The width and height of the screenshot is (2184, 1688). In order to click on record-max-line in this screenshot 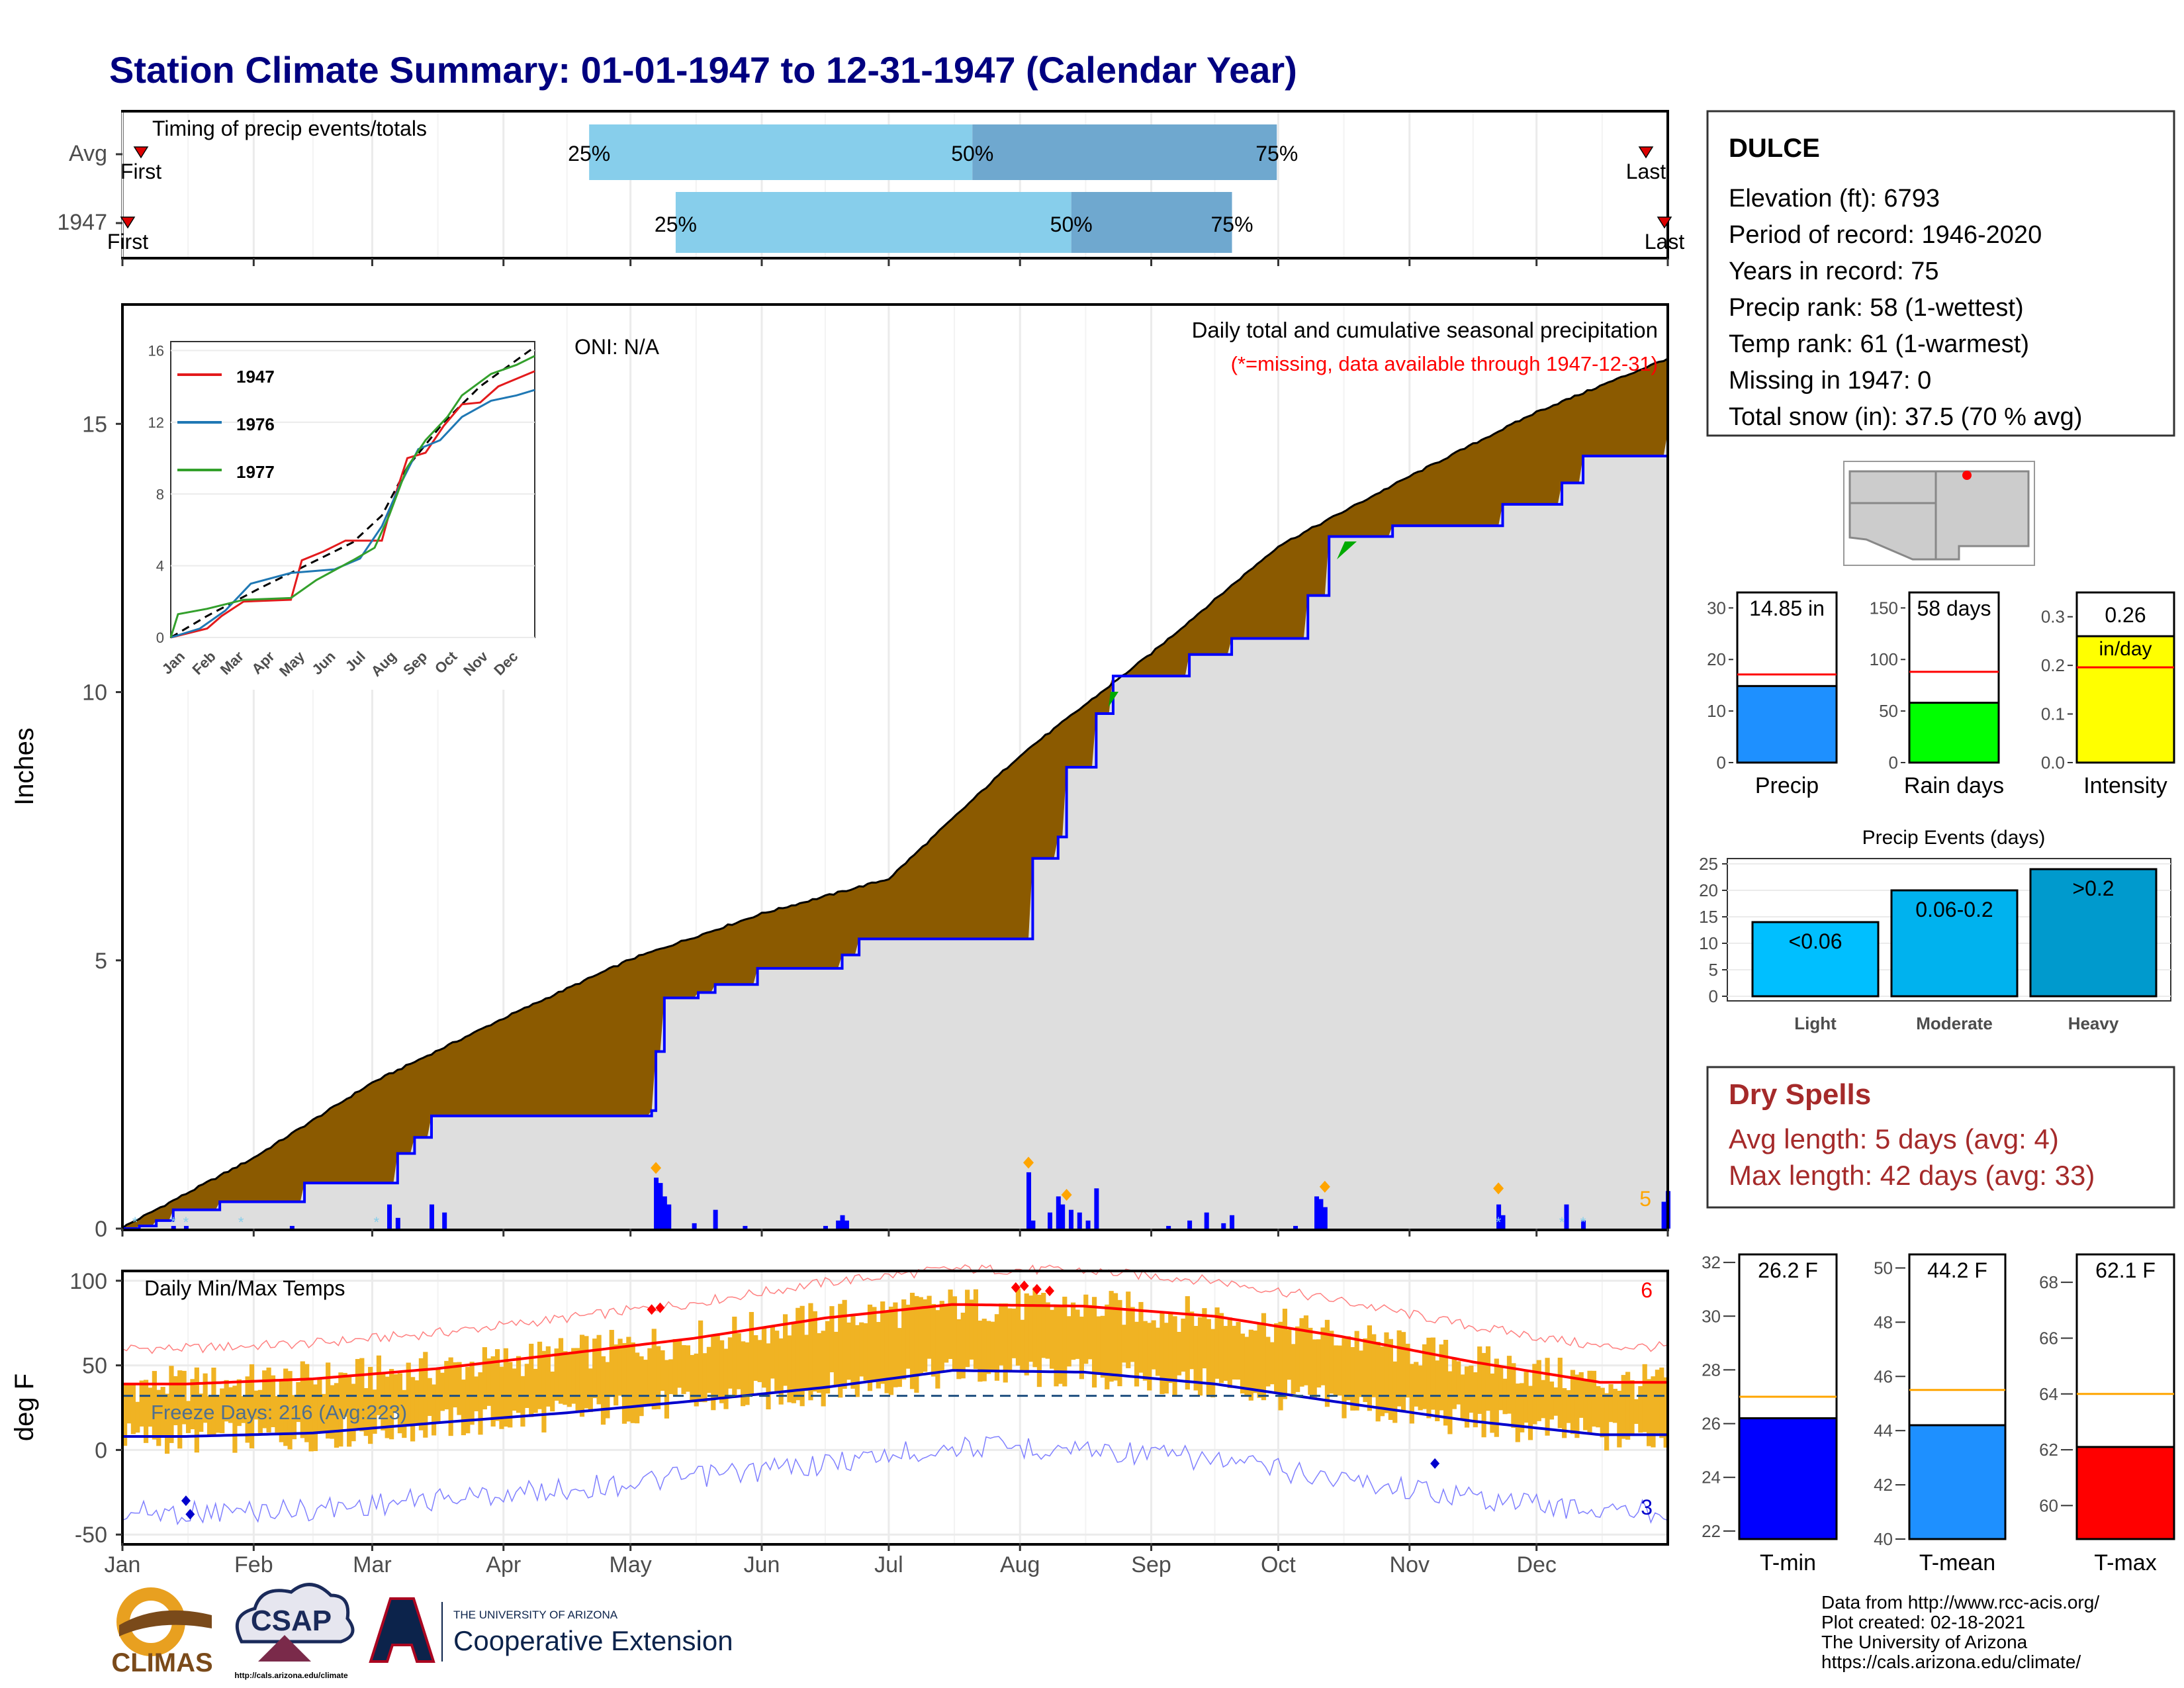, I will do `click(895, 1309)`.